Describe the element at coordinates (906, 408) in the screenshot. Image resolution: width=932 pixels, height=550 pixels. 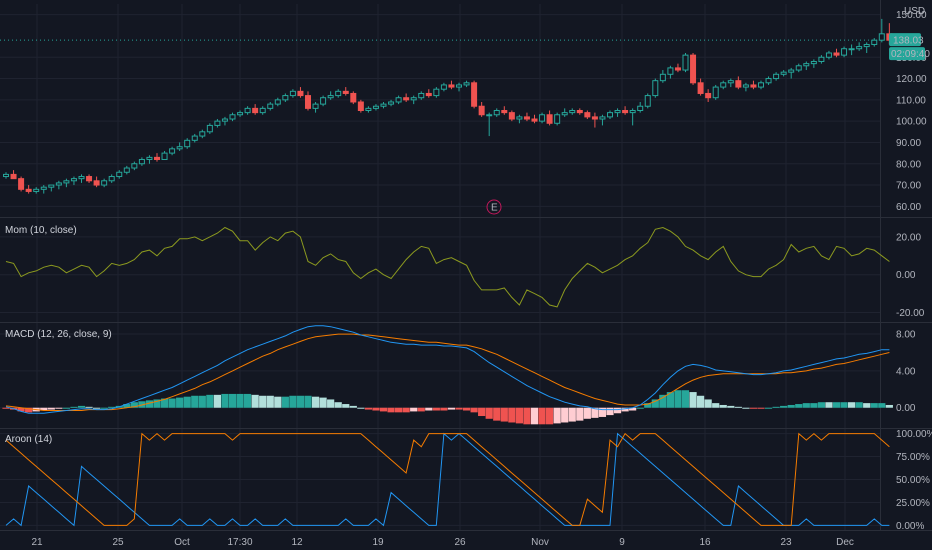
I see `macd-y-tick-label: 0.00` at that location.